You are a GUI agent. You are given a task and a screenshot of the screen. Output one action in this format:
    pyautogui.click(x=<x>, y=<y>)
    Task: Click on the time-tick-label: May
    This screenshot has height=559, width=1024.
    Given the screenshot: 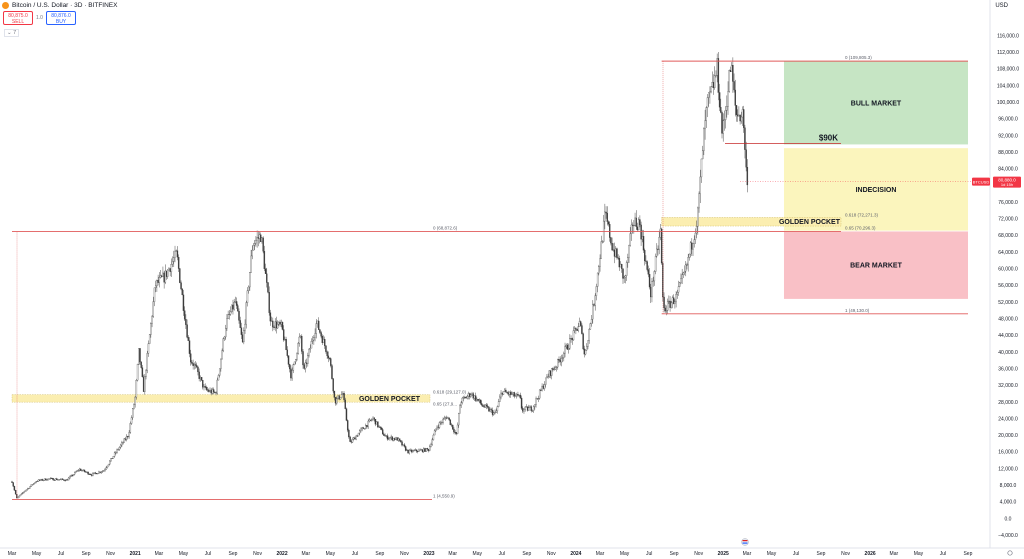 What is the action you would take?
    pyautogui.click(x=184, y=554)
    